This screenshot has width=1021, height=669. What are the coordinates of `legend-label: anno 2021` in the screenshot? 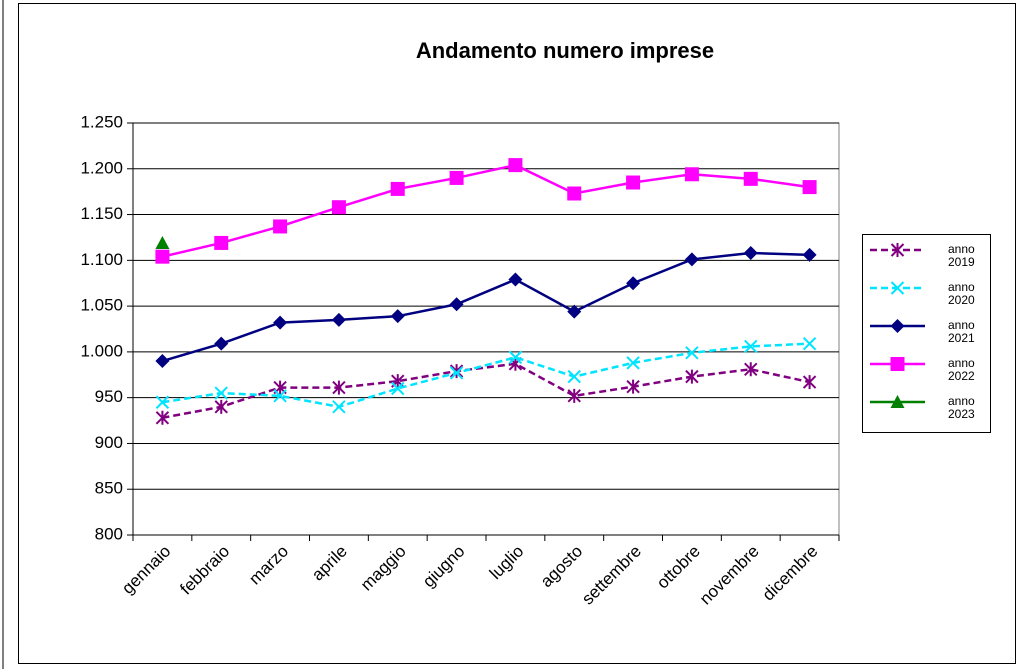 It's located at (961, 331).